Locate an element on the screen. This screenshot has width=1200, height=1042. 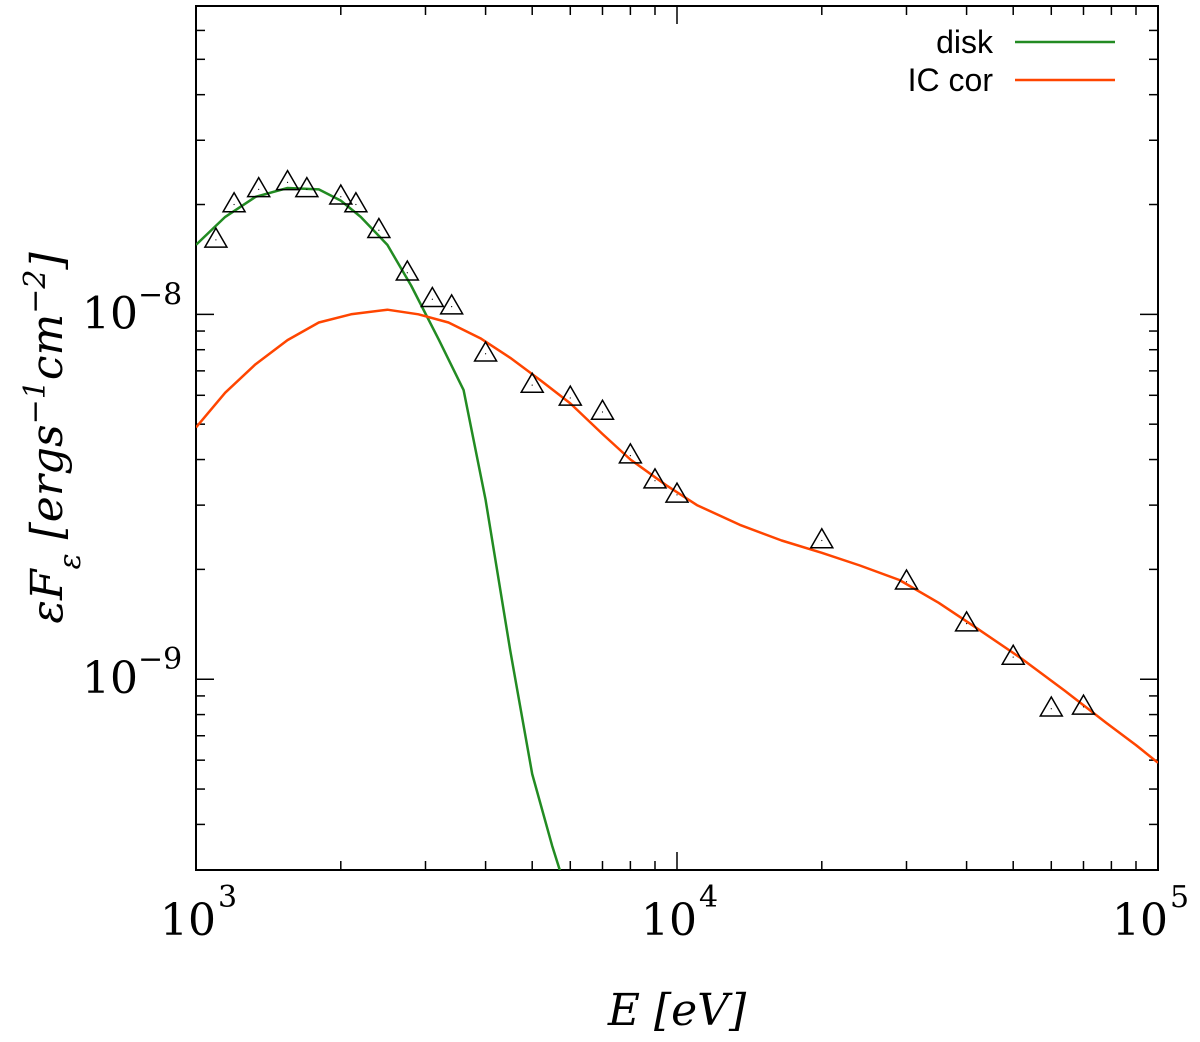
x-tick-exponent: 5 is located at coordinates (1179, 897).